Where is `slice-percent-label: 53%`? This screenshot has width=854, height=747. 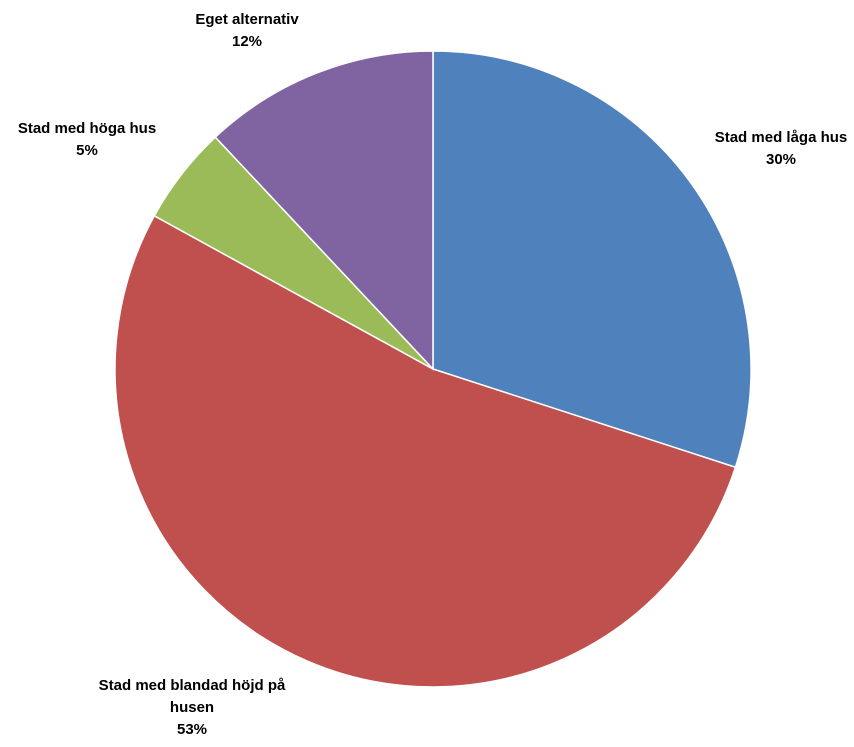 slice-percent-label: 53% is located at coordinates (192, 729).